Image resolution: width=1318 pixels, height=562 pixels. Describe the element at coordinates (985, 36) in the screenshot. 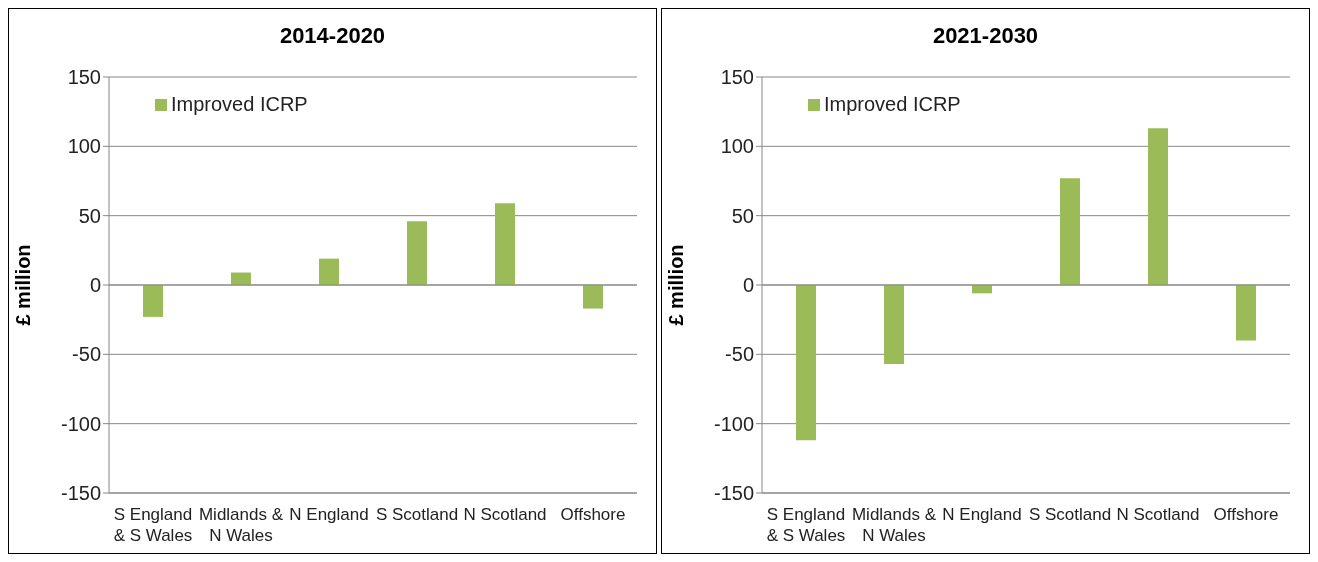

I see `chart-title: 2021-2030` at that location.